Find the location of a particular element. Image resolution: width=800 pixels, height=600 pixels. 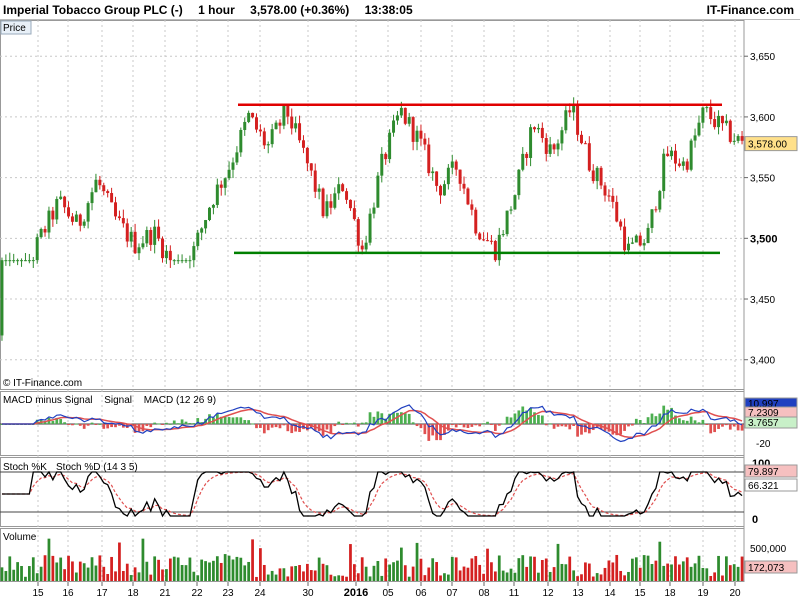

x-tick-label: 07 is located at coordinates (452, 593).